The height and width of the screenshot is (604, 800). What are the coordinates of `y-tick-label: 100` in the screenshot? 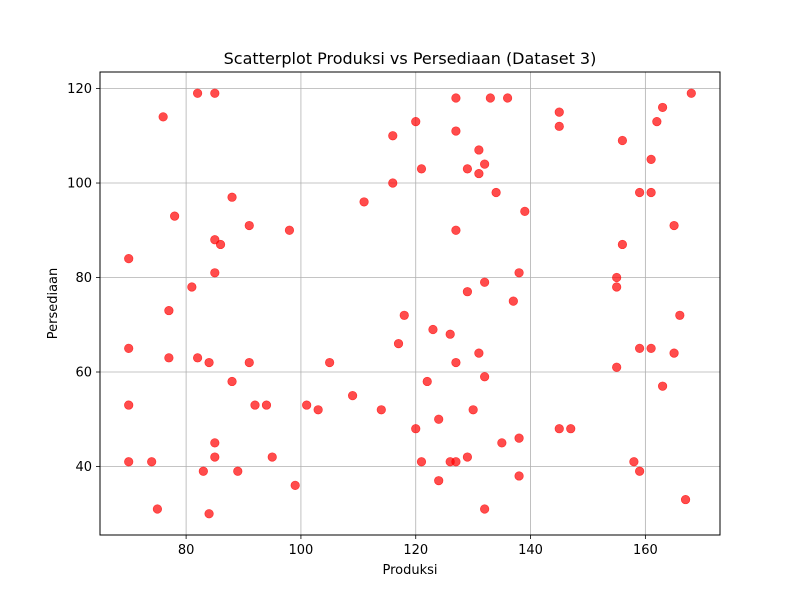 It's located at (79, 184).